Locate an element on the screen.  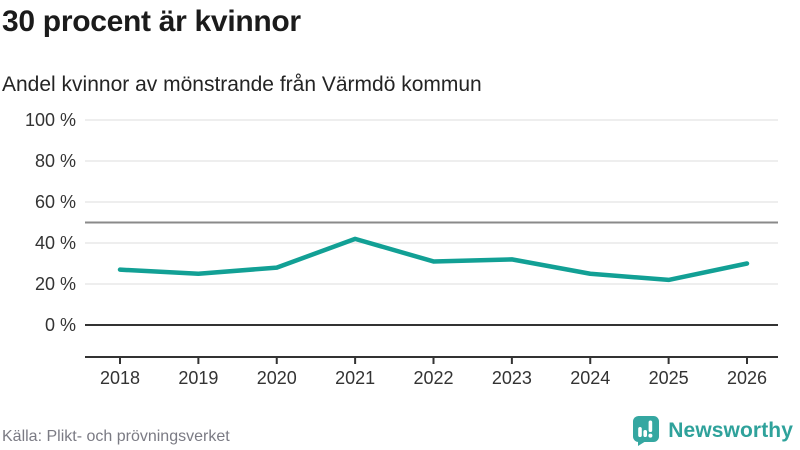
y-tick-label: 60 % is located at coordinates (55, 202).